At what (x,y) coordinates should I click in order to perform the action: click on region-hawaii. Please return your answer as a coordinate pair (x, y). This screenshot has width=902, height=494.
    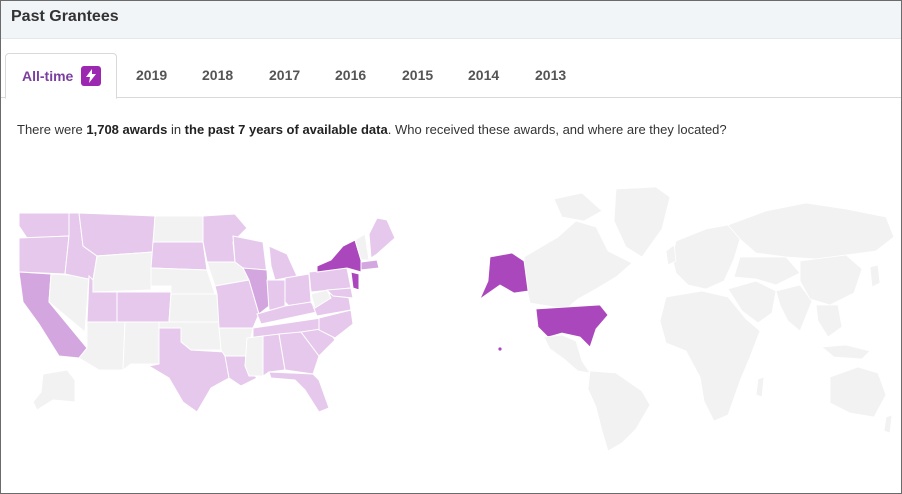
    Looking at the image, I should click on (500, 349).